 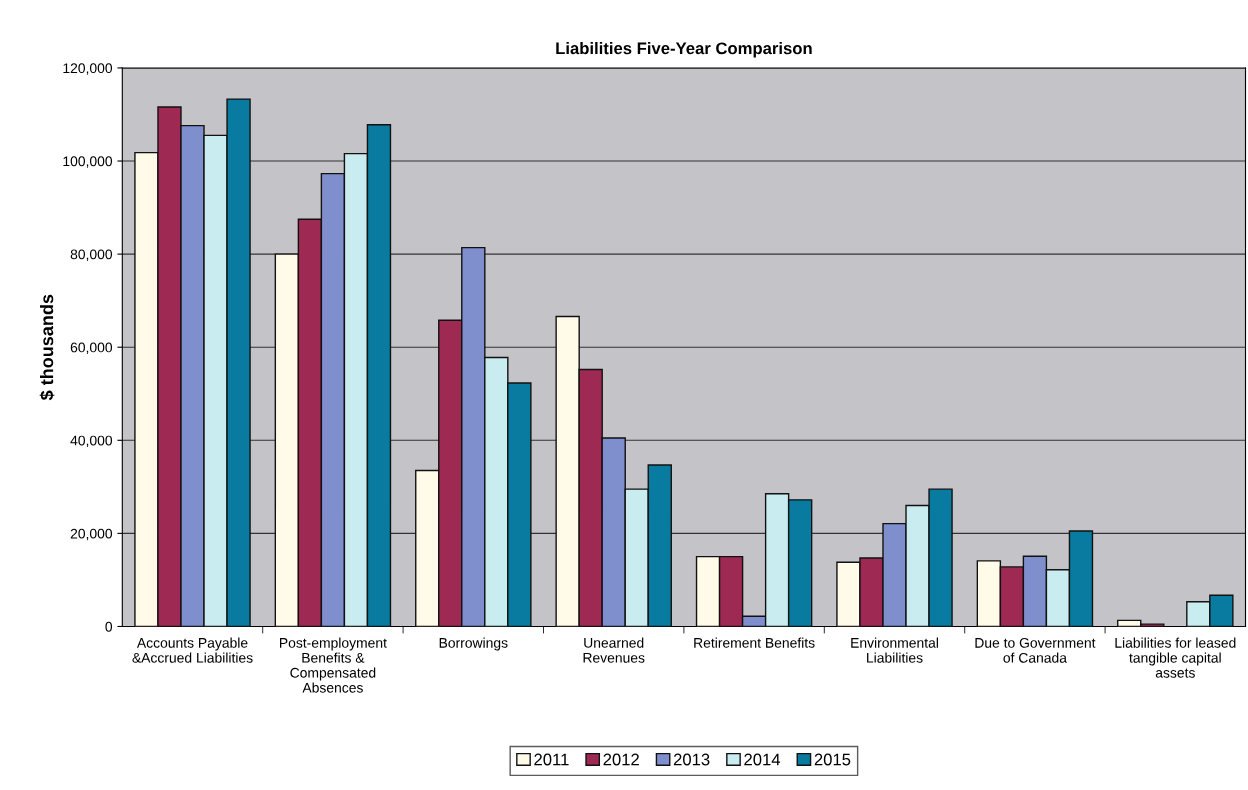 What do you see at coordinates (91, 255) in the screenshot?
I see `y-tick-label: 80,000` at bounding box center [91, 255].